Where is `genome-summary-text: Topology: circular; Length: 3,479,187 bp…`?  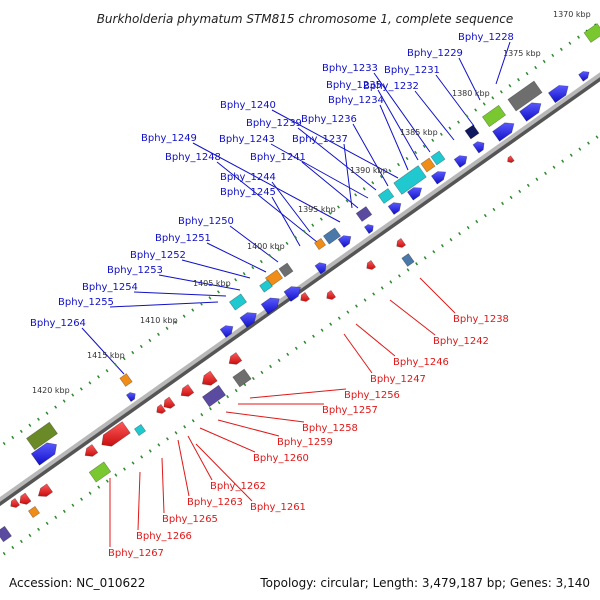
genome-summary-text: Topology: circular; Length: 3,479,187 bp… is located at coordinates (424, 583).